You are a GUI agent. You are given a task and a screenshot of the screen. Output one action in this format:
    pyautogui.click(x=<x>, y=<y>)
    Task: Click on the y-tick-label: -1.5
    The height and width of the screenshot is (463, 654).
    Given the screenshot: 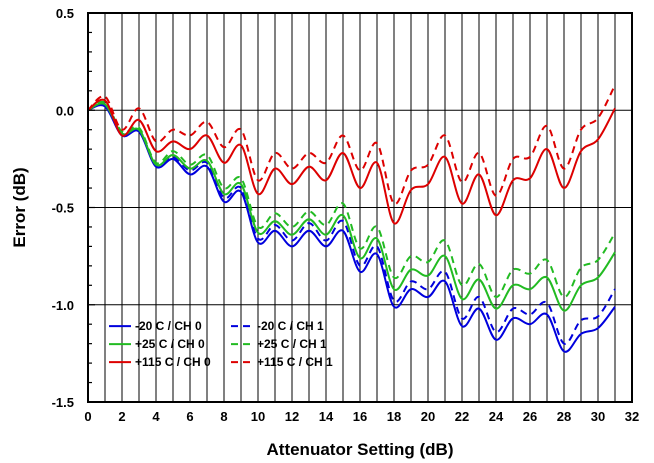 What is the action you would take?
    pyautogui.click(x=63, y=402)
    